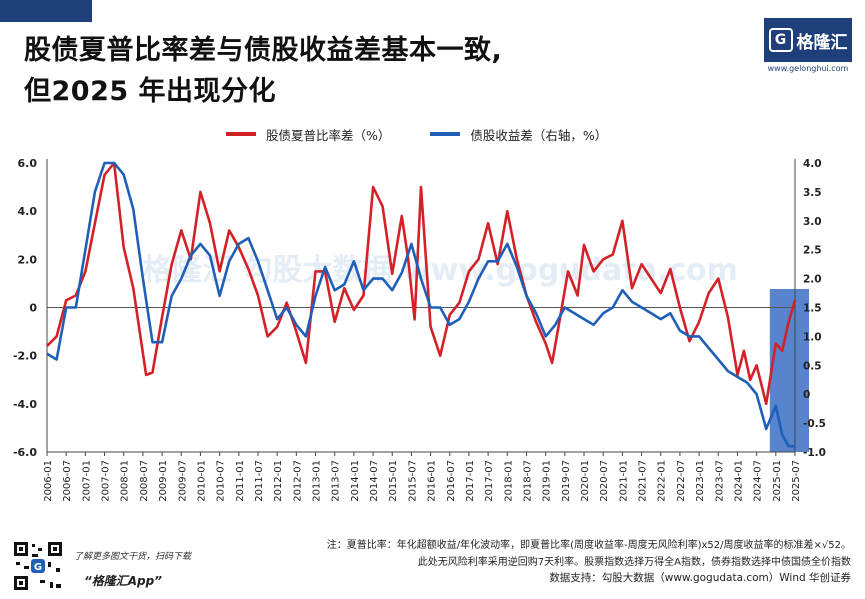 This screenshot has width=865, height=599. Describe the element at coordinates (812, 193) in the screenshot. I see `right-tick-label: 3.5` at that location.